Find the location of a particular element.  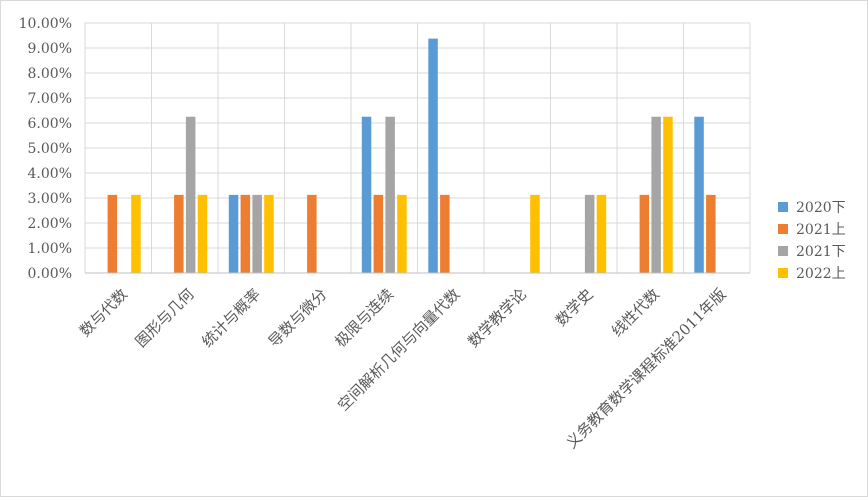

y-tick-label: 1.00% is located at coordinates (50, 249).